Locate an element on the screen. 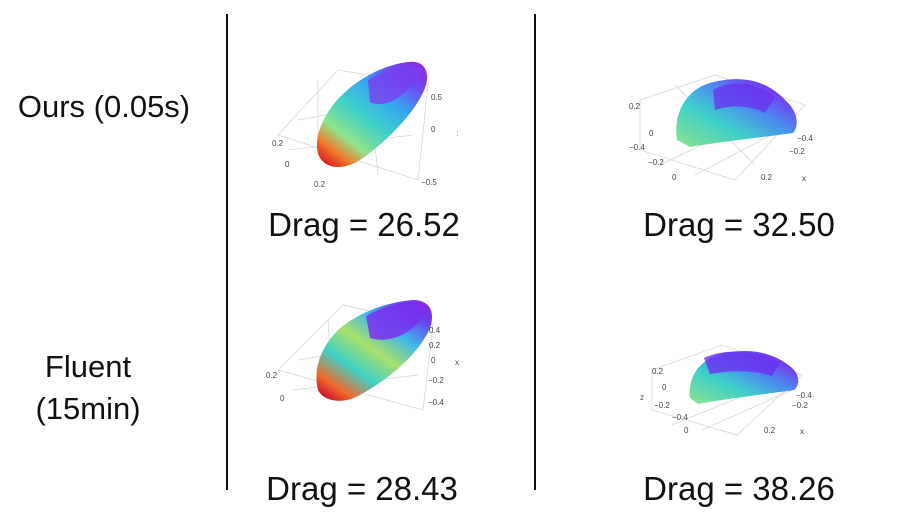 This screenshot has width=919, height=531. drag-value-ours-view1: Drag = 26.52 is located at coordinates (364, 224).